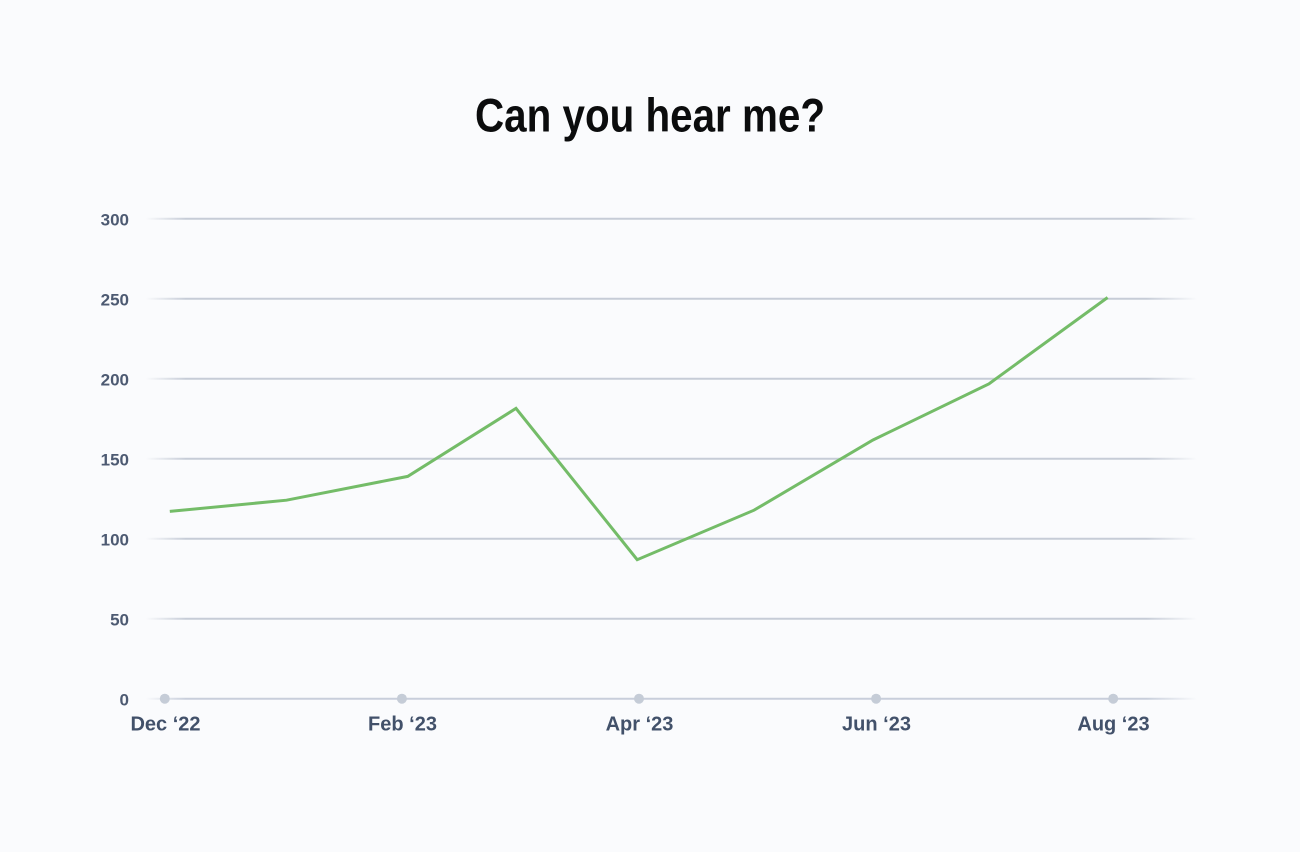 This screenshot has height=852, width=1300. What do you see at coordinates (402, 725) in the screenshot?
I see `svg-text: Feb ‘23` at bounding box center [402, 725].